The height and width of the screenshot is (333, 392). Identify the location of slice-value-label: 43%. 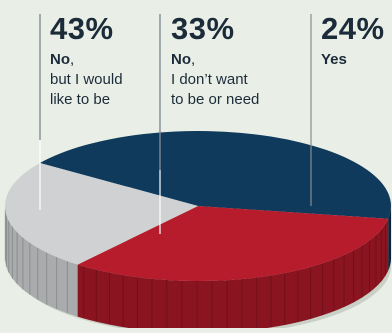
(82, 28).